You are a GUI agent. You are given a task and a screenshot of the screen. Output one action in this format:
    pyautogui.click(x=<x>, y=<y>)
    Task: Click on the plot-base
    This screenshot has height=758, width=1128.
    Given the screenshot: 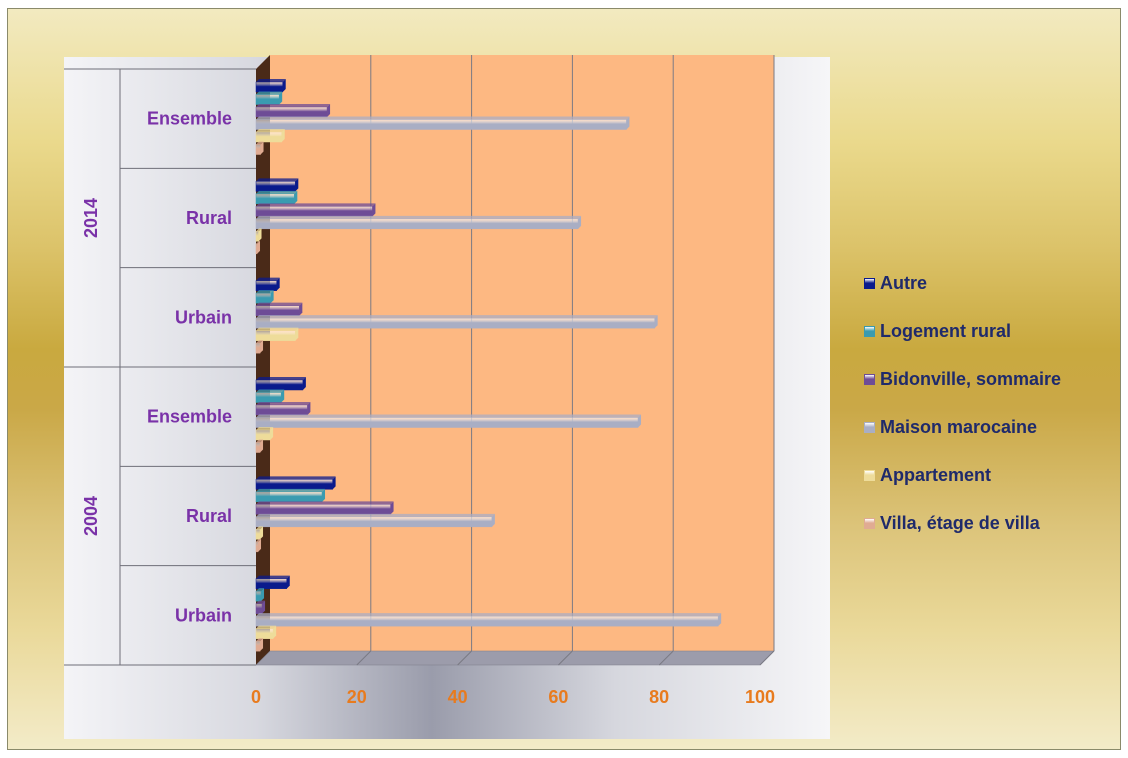 What is the action you would take?
    pyautogui.click(x=515, y=658)
    